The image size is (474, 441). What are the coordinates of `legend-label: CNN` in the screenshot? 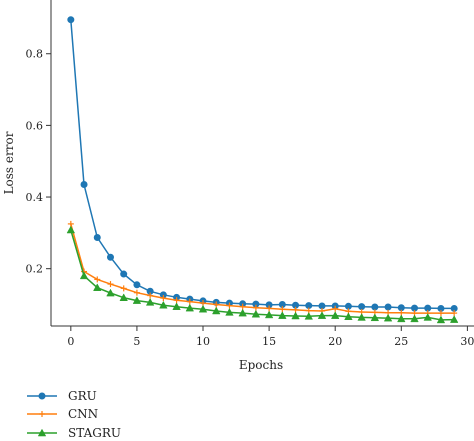 It's located at (83, 414).